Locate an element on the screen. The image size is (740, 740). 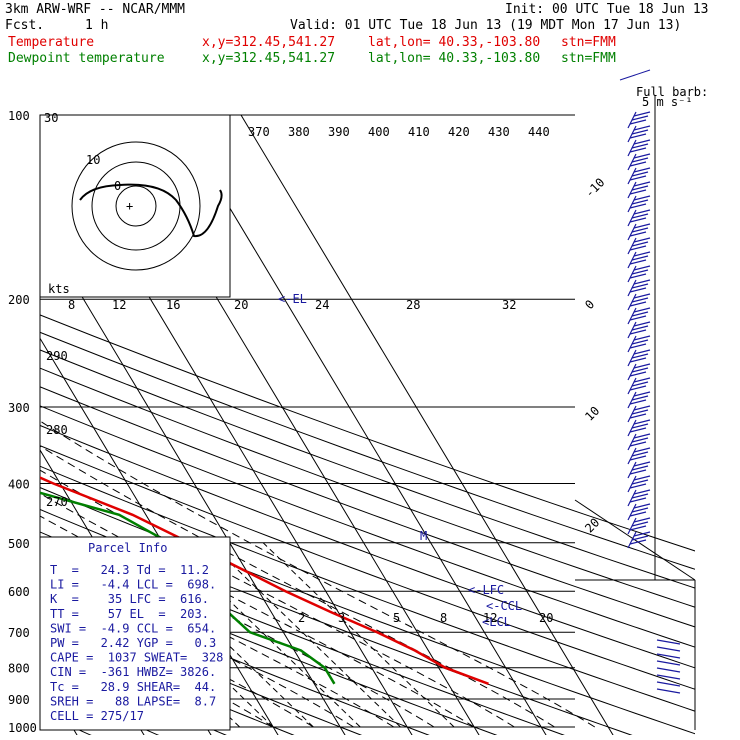
dew-legend-latlon: lat,lon= 40.33,-103.80 is located at coordinates (454, 58).